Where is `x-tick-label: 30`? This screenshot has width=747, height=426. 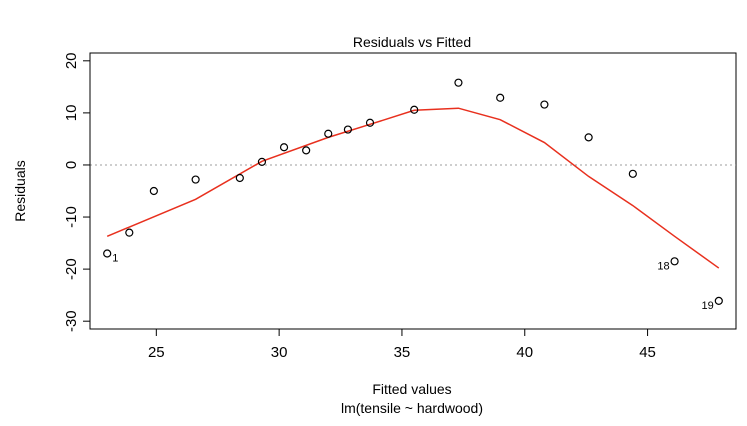 x-tick-label: 30 is located at coordinates (279, 352).